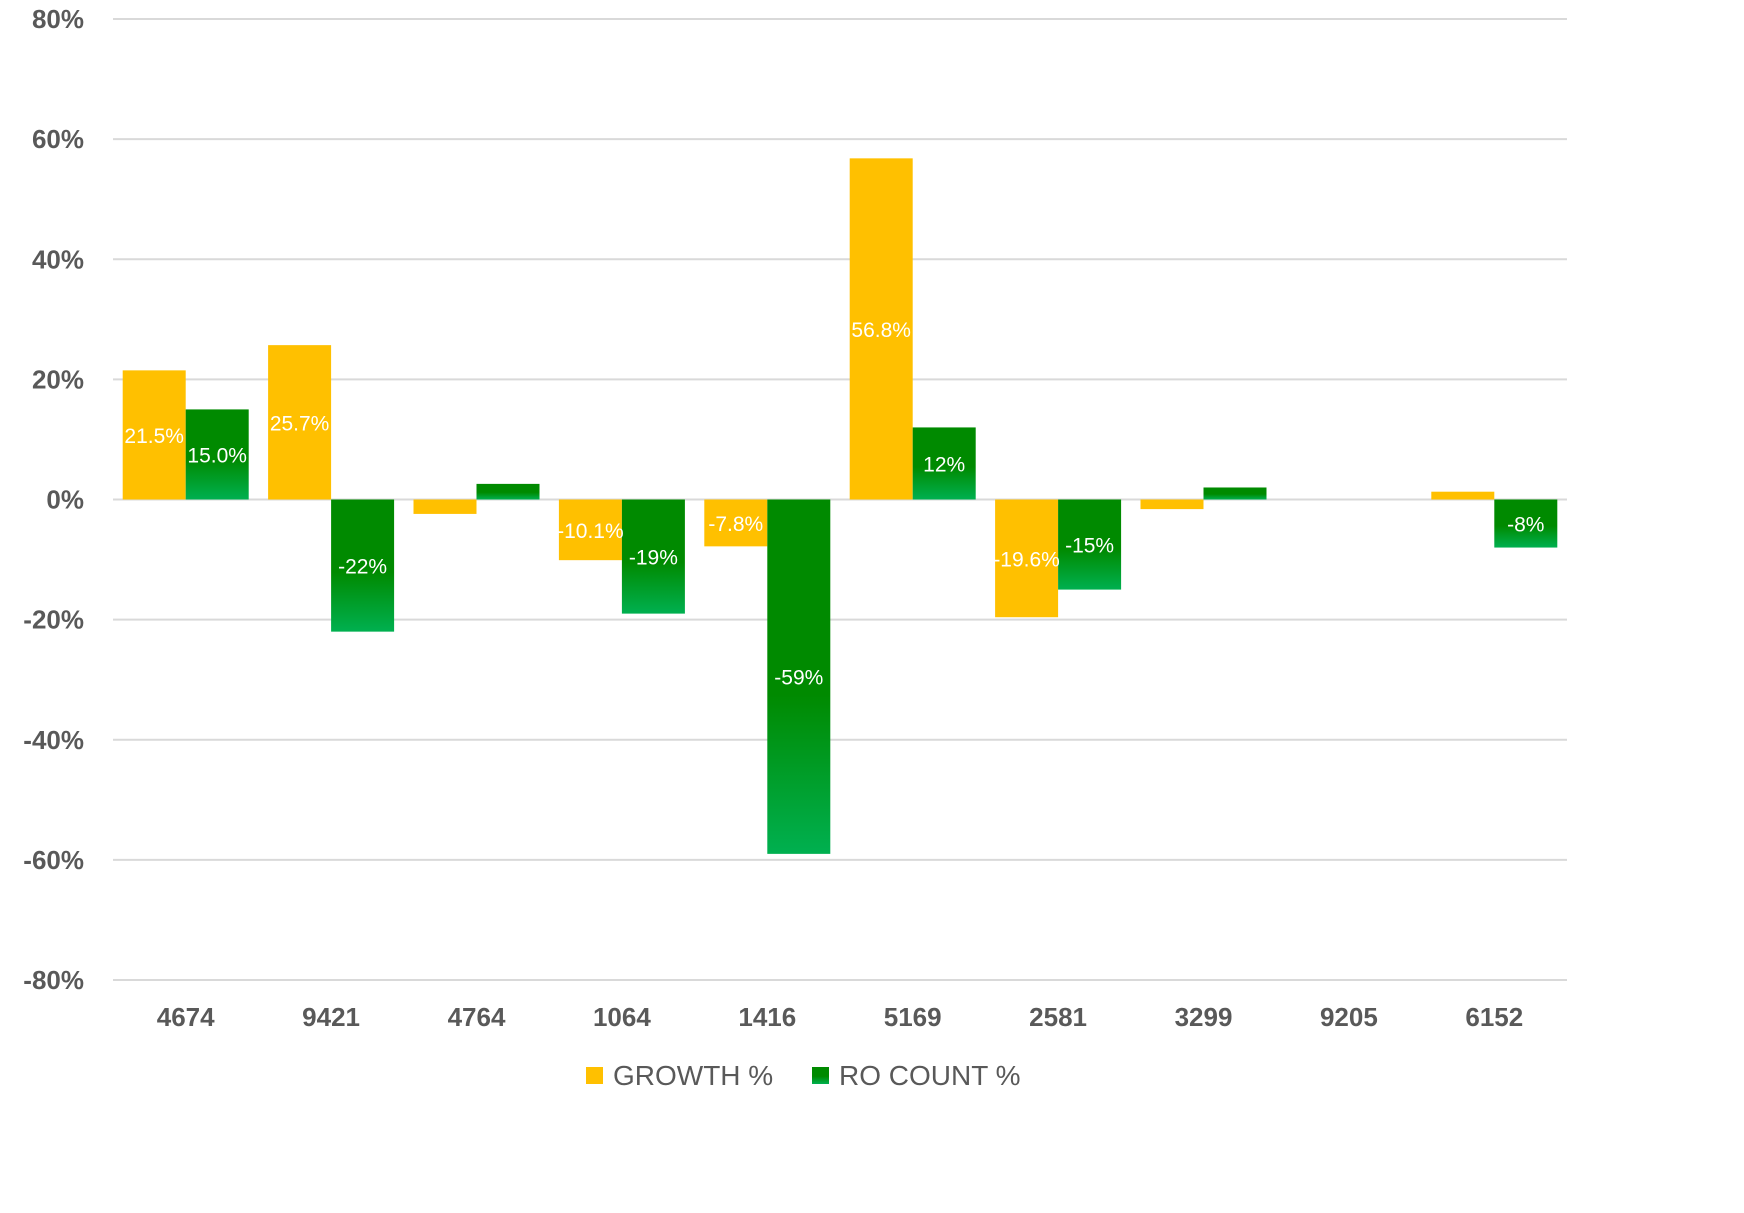 This screenshot has height=1213, width=1744. I want to click on growth-data-label: 25.7%, so click(300, 423).